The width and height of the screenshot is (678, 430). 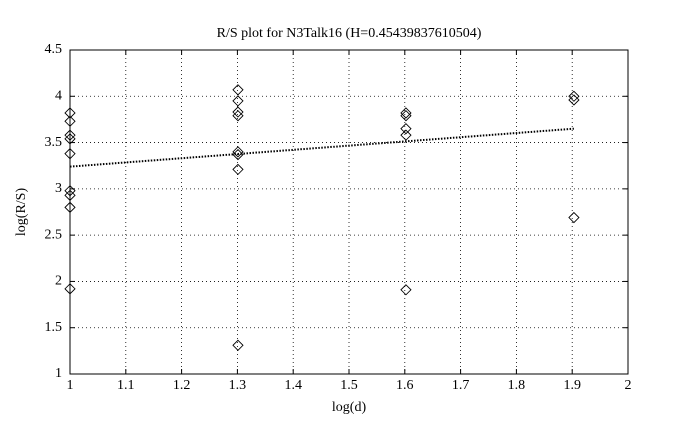 What do you see at coordinates (58, 188) in the screenshot?
I see `y-tick-label: 3` at bounding box center [58, 188].